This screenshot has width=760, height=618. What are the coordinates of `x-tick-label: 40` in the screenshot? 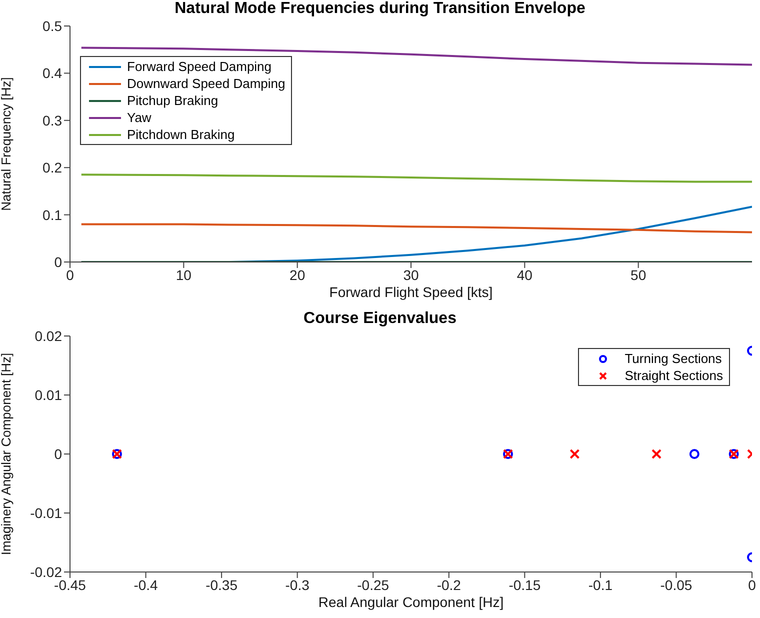 It's located at (524, 274).